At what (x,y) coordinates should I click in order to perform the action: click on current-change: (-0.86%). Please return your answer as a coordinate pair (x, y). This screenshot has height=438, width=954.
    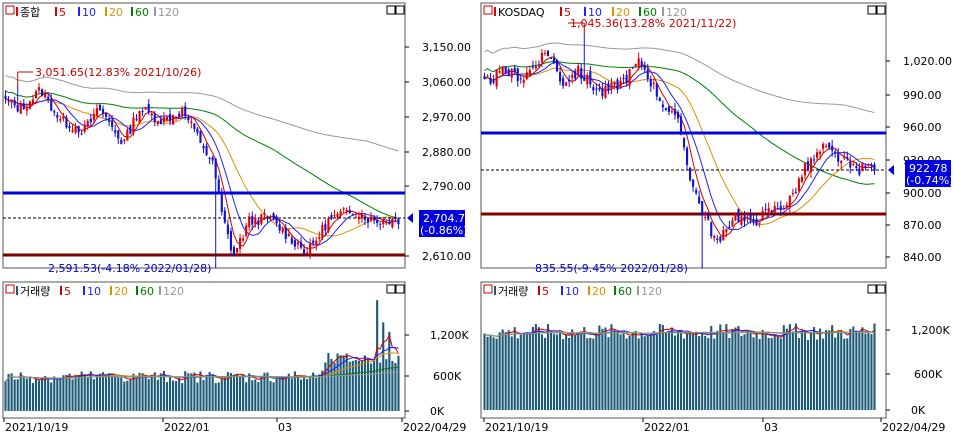
    Looking at the image, I should click on (444, 230).